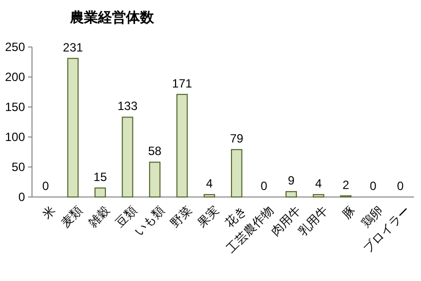 Image resolution: width=421 pixels, height=281 pixels. I want to click on x-tick-label: 米, so click(49, 212).